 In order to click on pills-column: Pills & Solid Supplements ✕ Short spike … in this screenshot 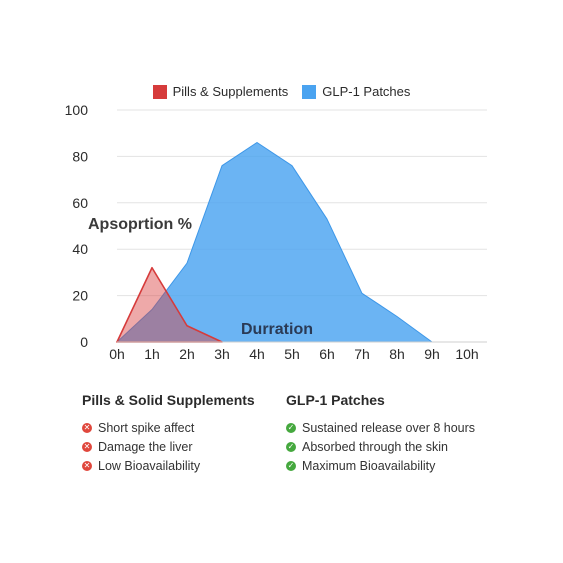, I will do `click(170, 433)`.